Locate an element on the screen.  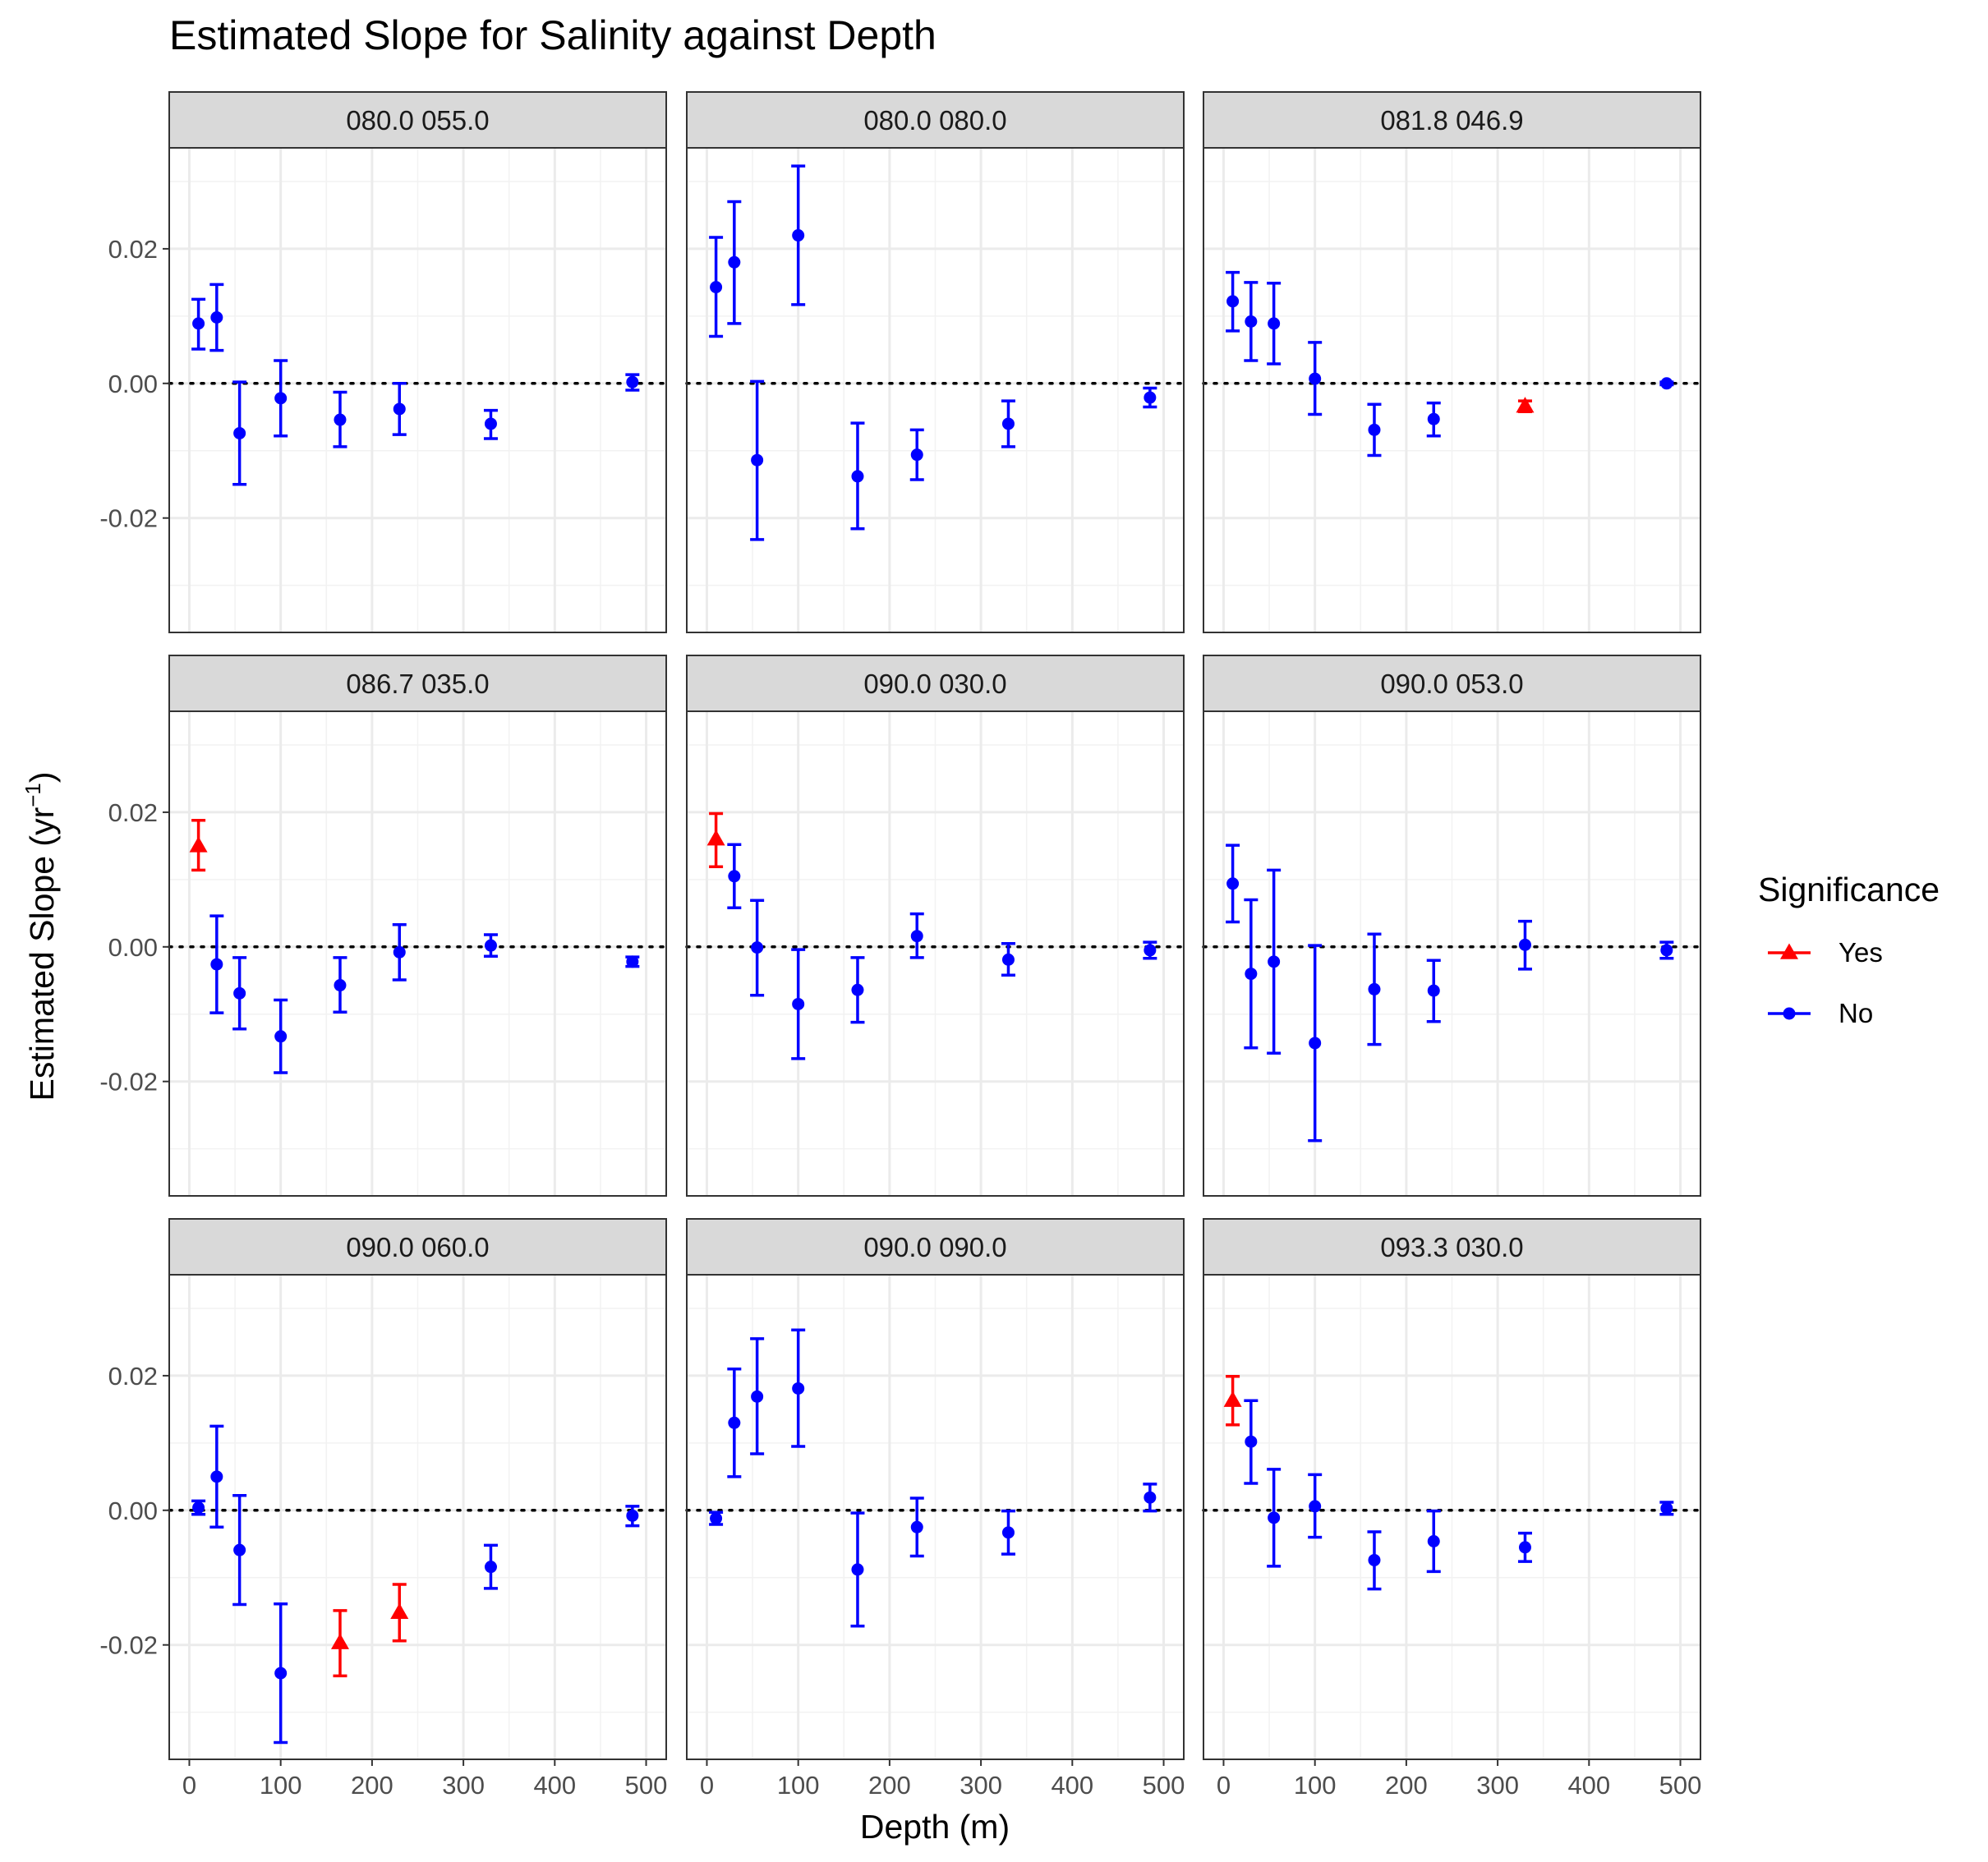
y-axis-title-exponent: −1 is located at coordinates (33, 795).